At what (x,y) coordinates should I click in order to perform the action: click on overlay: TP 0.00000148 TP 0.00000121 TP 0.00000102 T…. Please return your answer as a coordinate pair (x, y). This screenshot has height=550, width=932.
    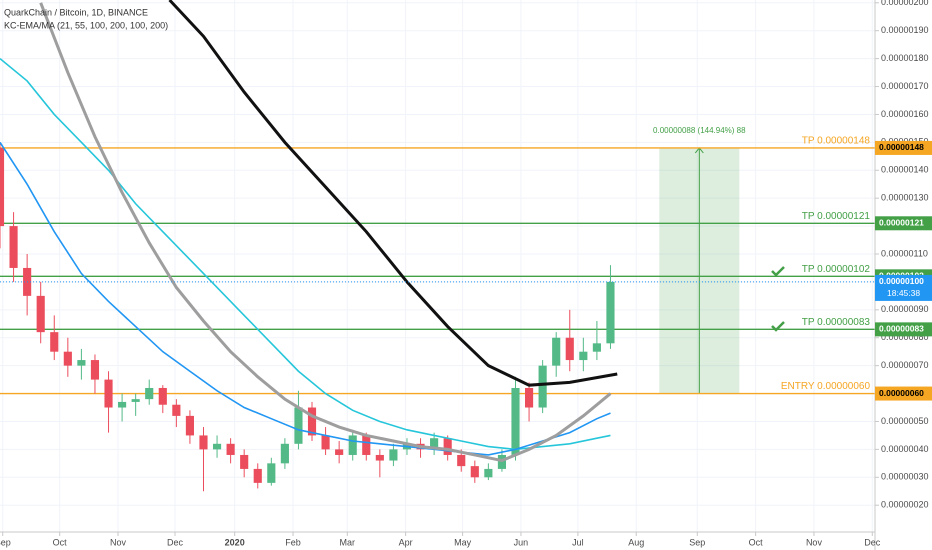
    Looking at the image, I should click on (826, 264).